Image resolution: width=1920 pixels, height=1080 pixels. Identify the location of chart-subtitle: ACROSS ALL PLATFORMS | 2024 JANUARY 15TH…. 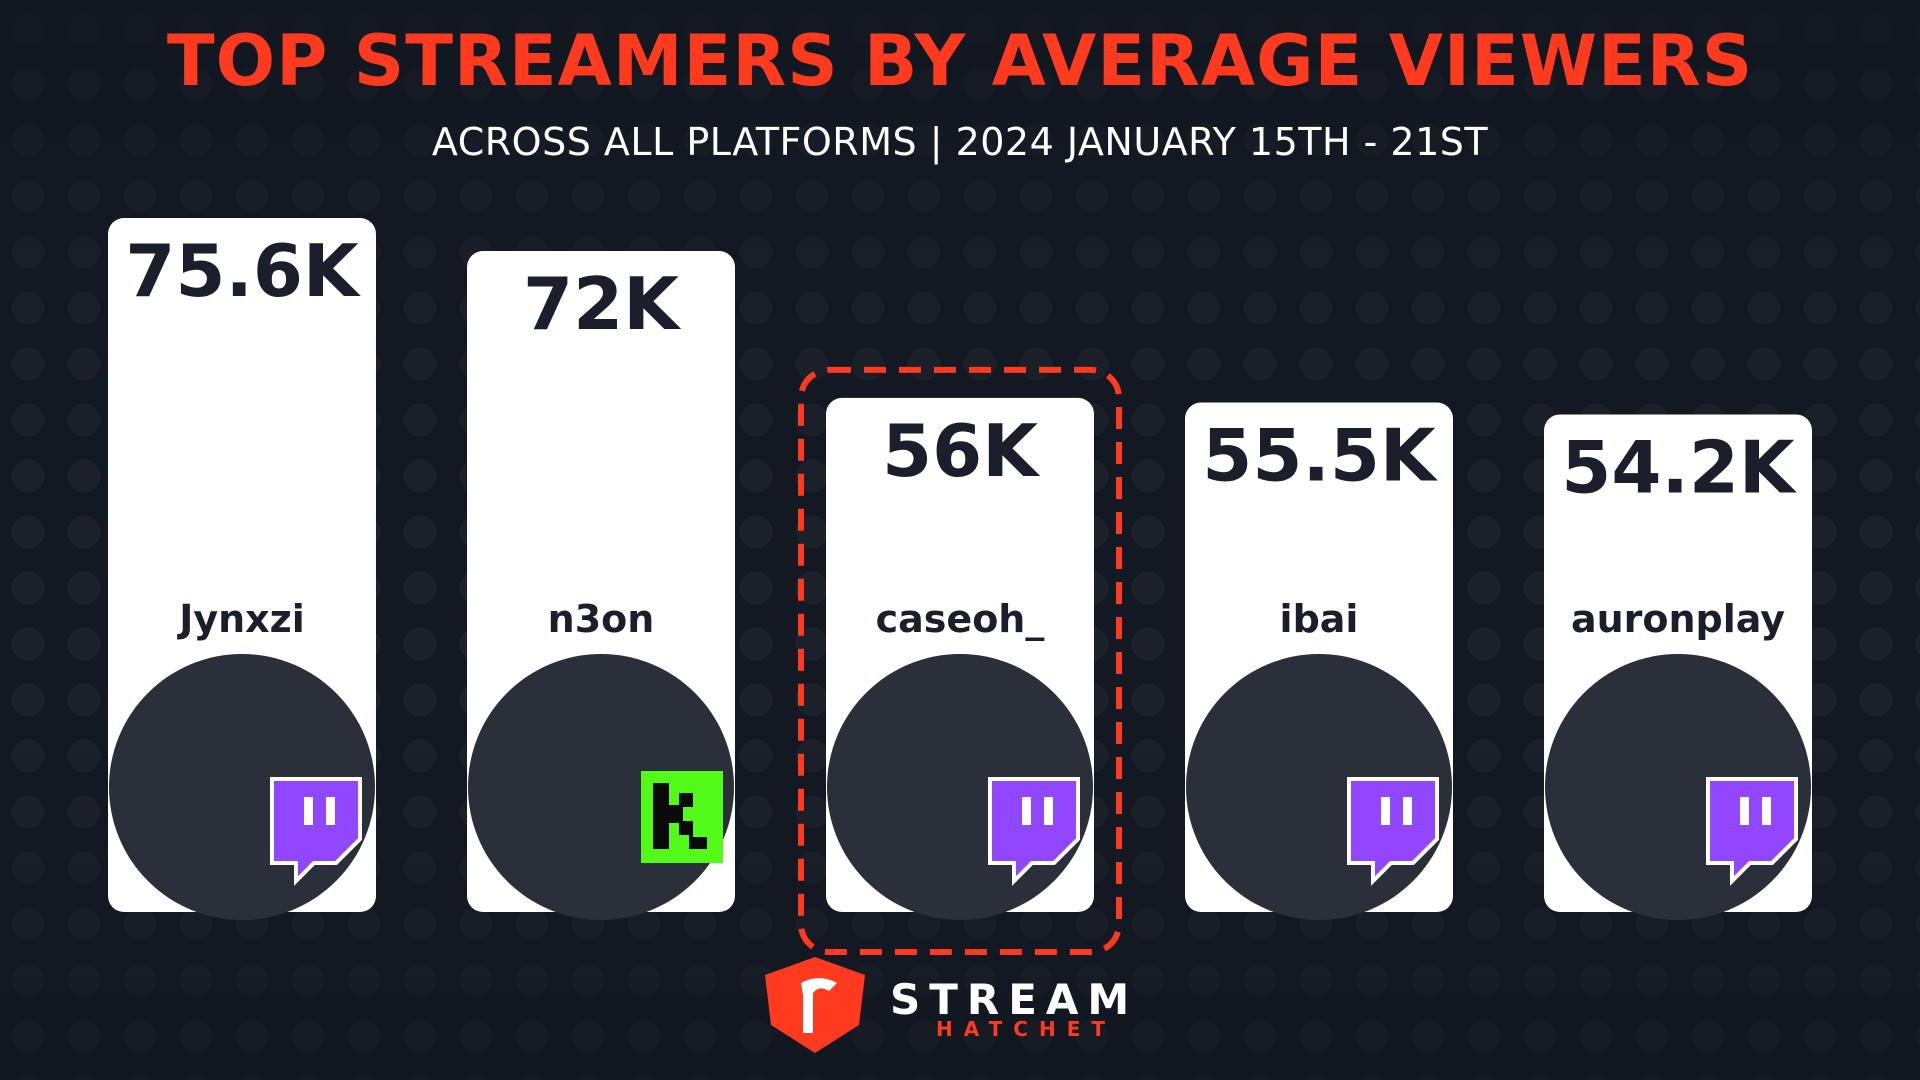
(960, 142).